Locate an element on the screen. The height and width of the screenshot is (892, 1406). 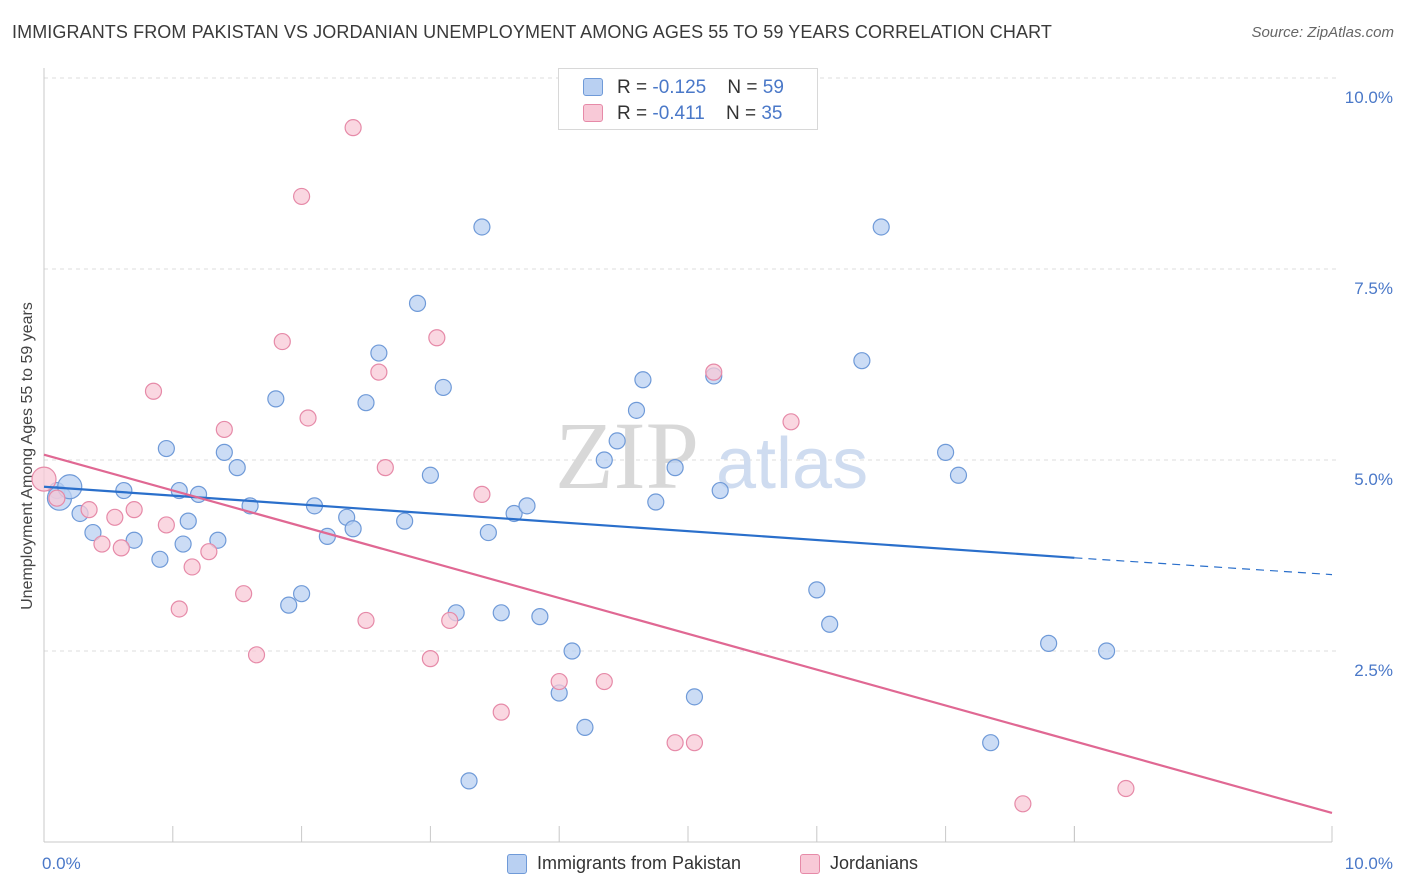
y-tick-label: 2.5% is located at coordinates (1373, 670).